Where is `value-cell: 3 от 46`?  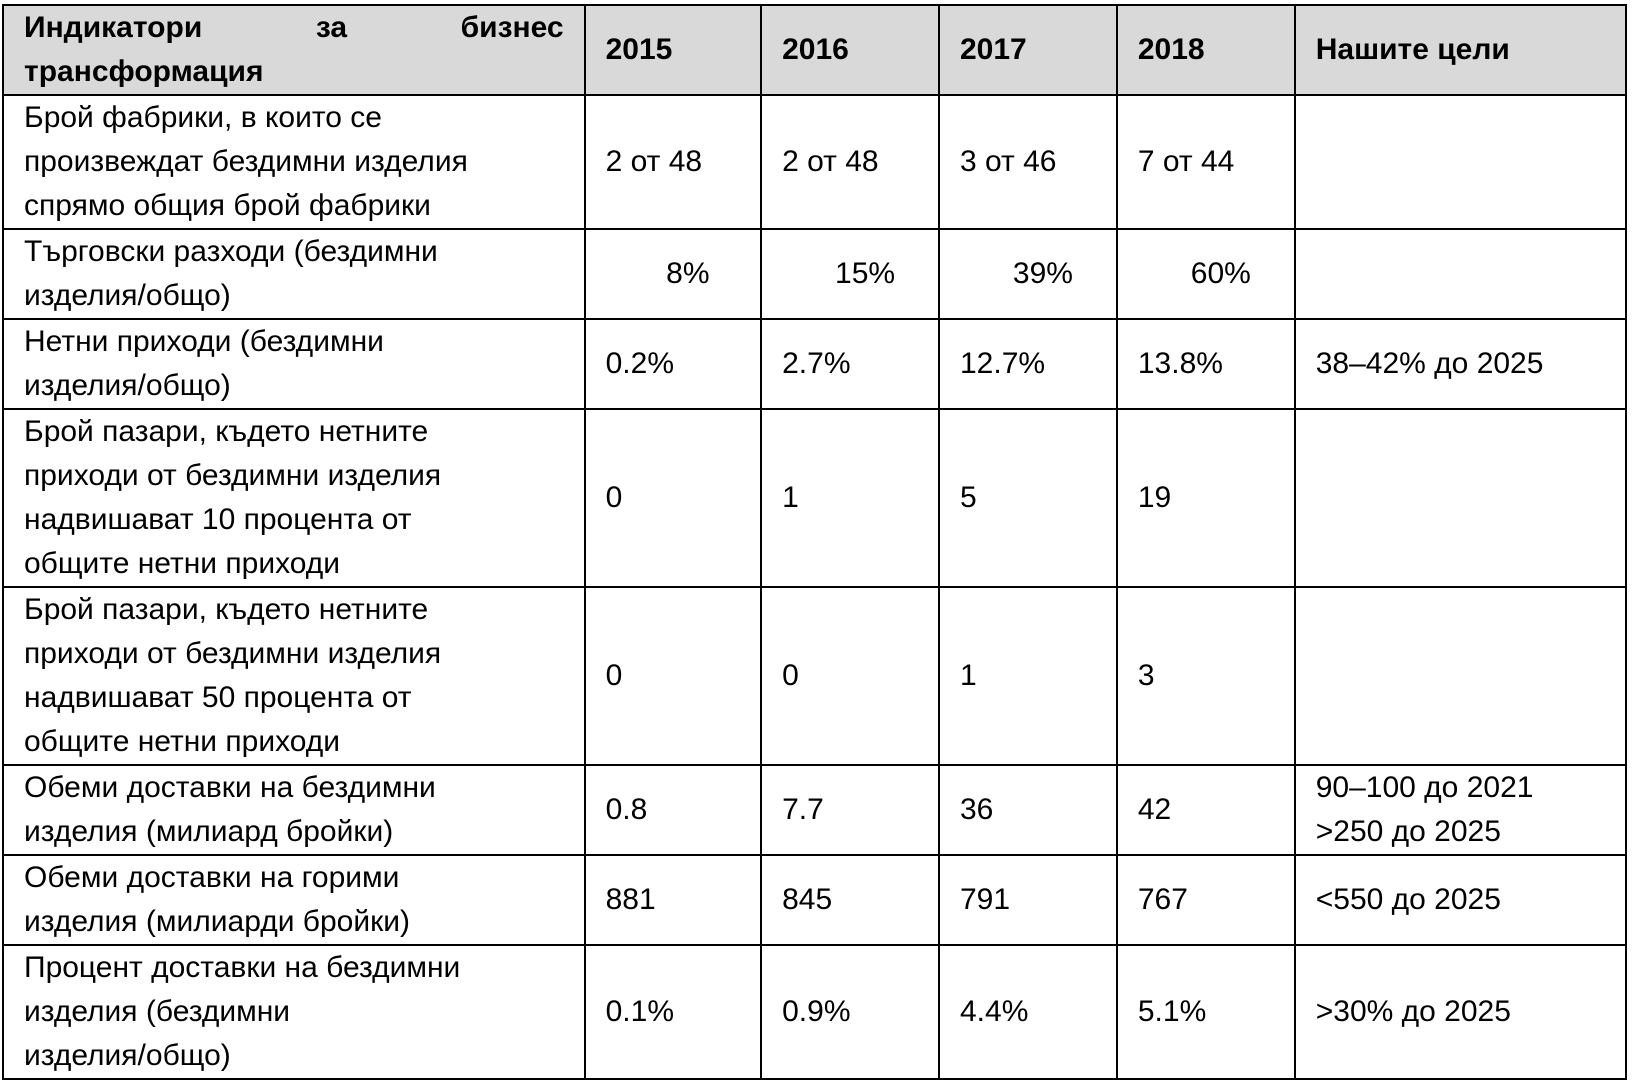
value-cell: 3 от 46 is located at coordinates (1027, 162).